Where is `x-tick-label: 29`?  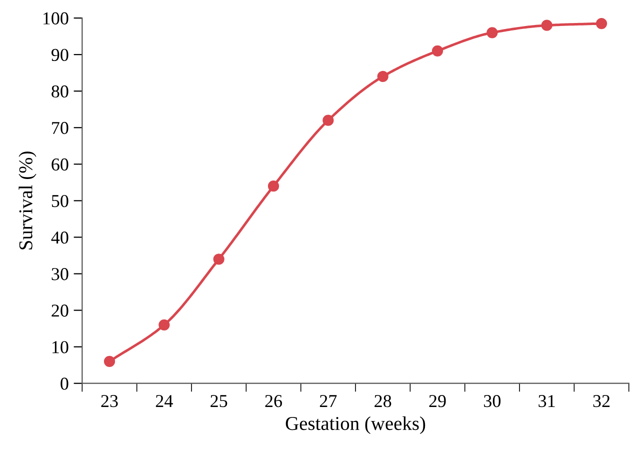
x-tick-label: 29 is located at coordinates (437, 401).